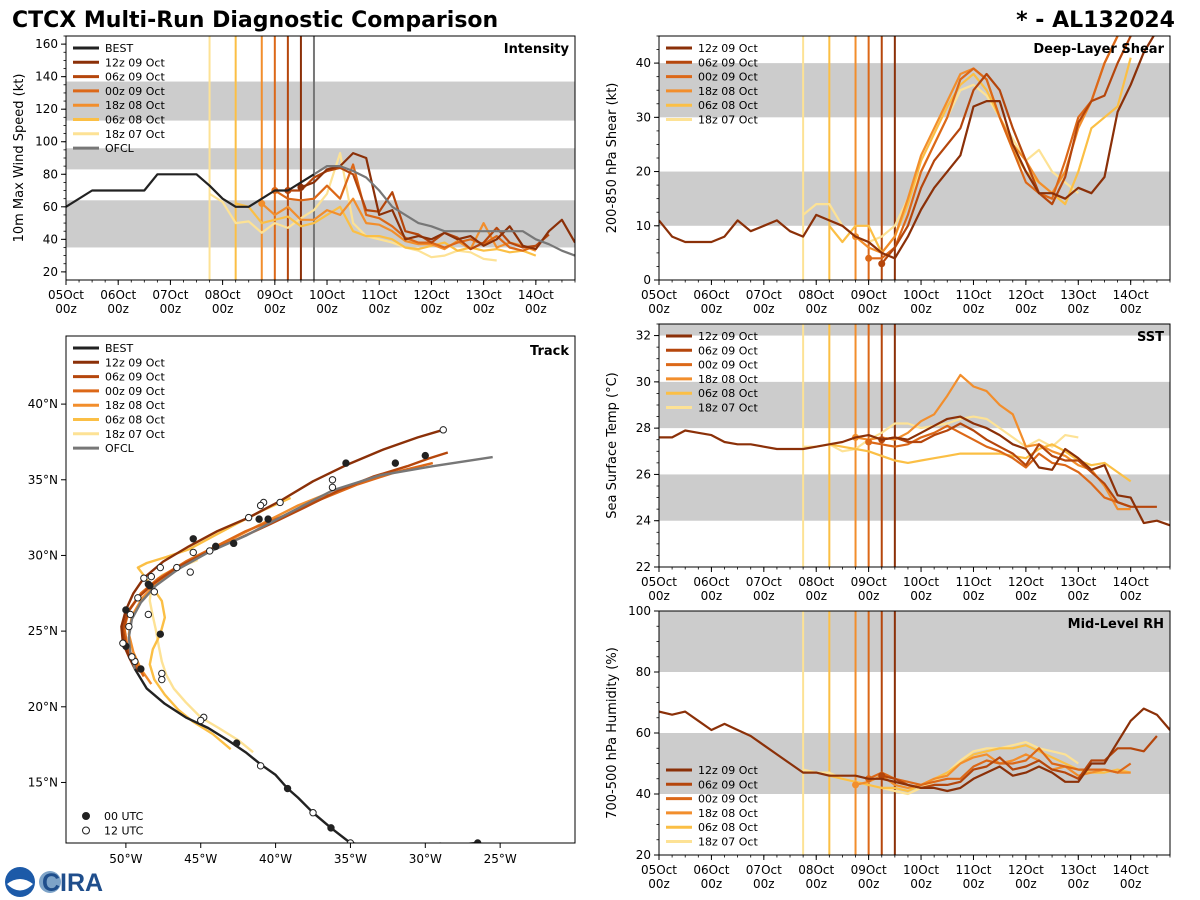 This screenshot has width=1200, height=900. I want to click on y-tick-label: 60, so click(50, 207).